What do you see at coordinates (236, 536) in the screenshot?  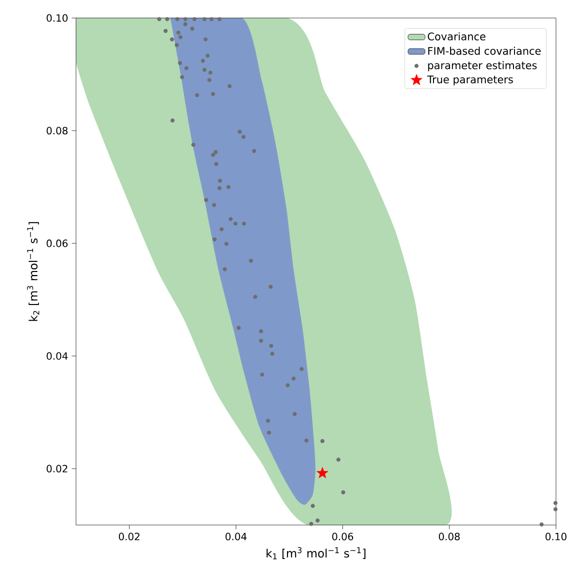 I see `x-tick-label: 0.04` at bounding box center [236, 536].